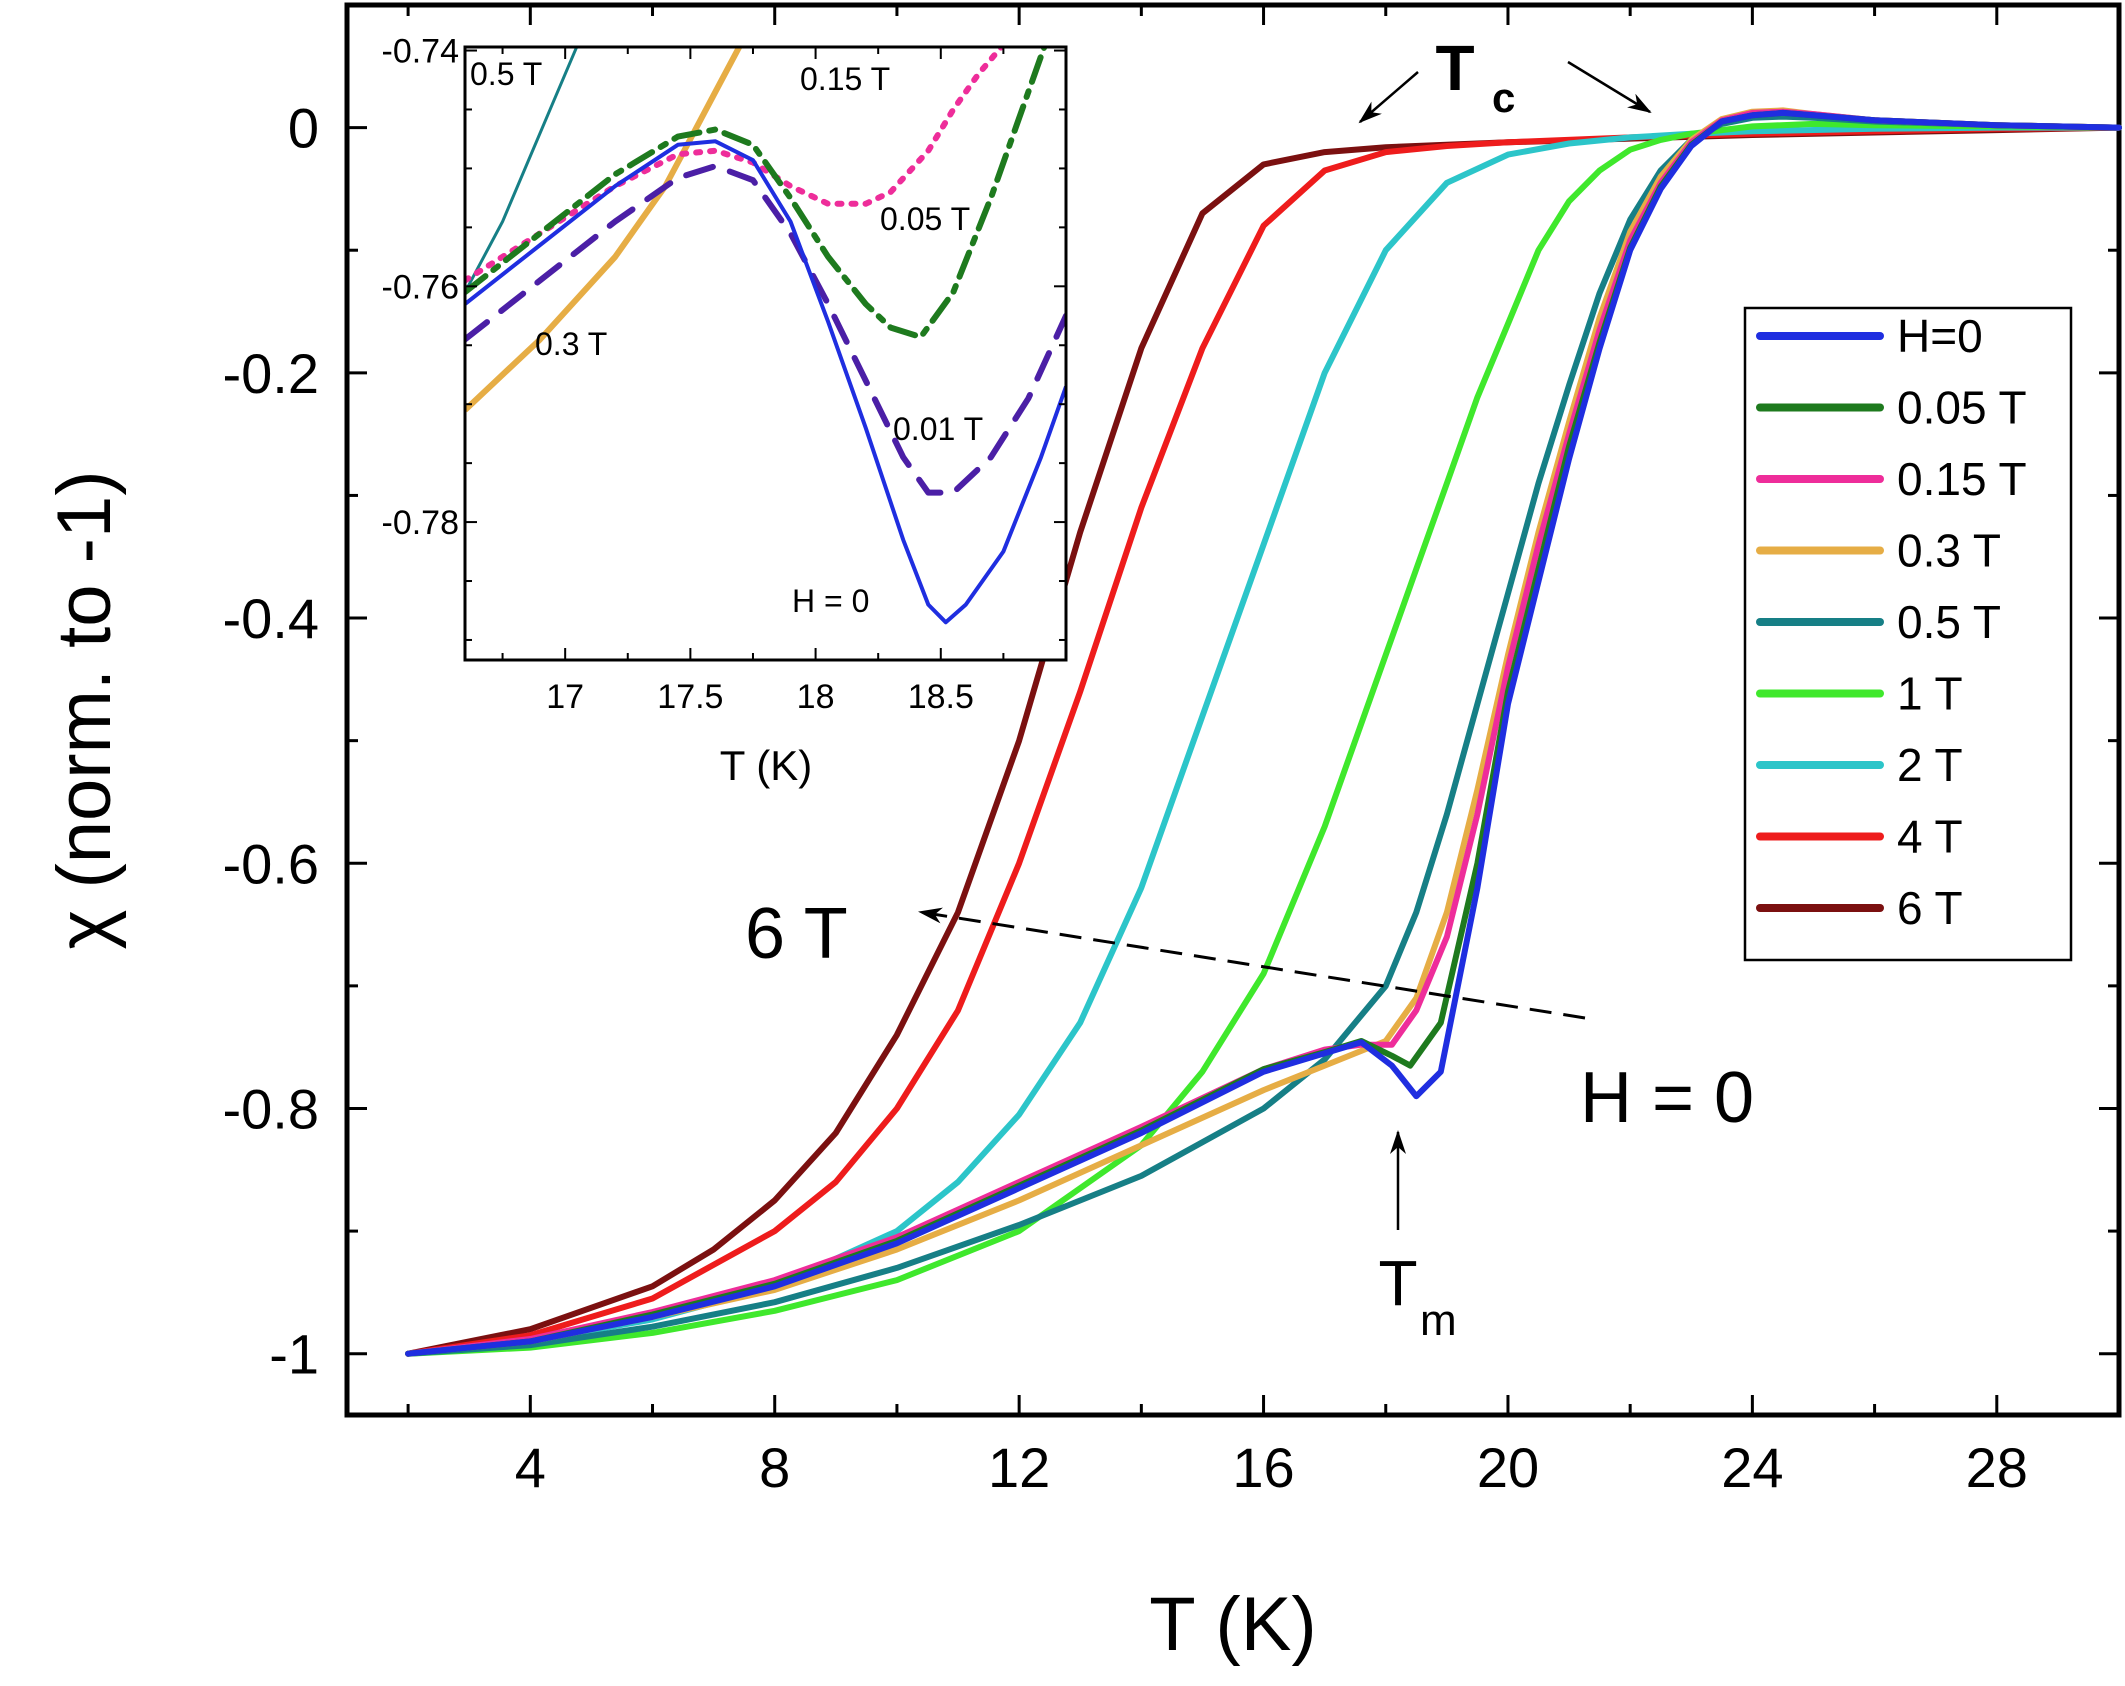 The width and height of the screenshot is (2125, 1686). I want to click on inset-series-line-0.5-T, so click(522, 170).